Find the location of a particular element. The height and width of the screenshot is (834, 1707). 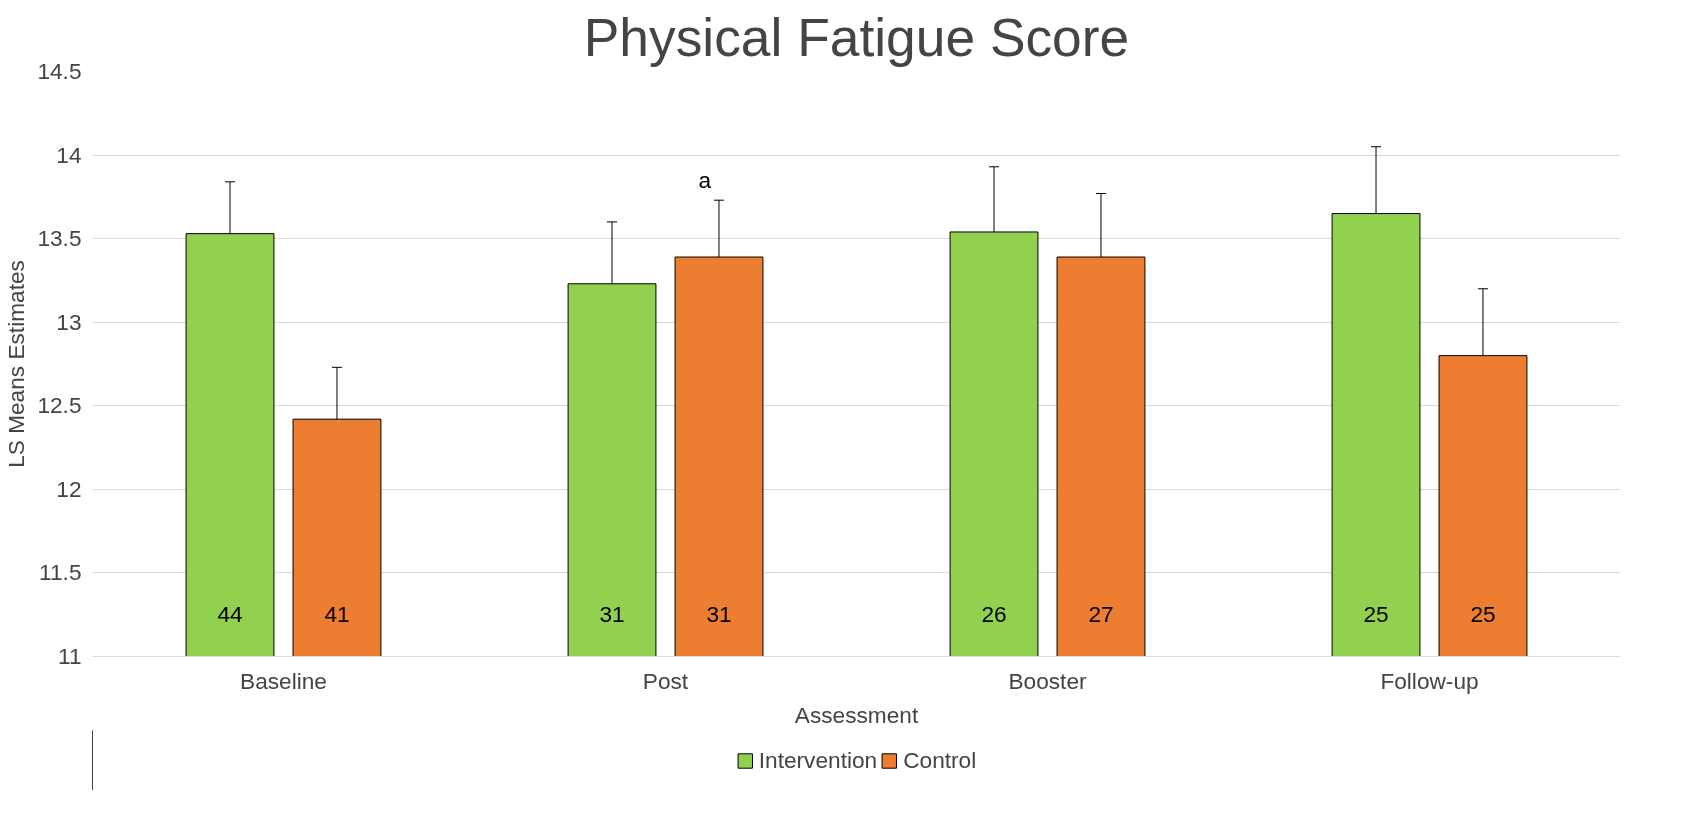

y-tick-label: 12 is located at coordinates (69, 488).